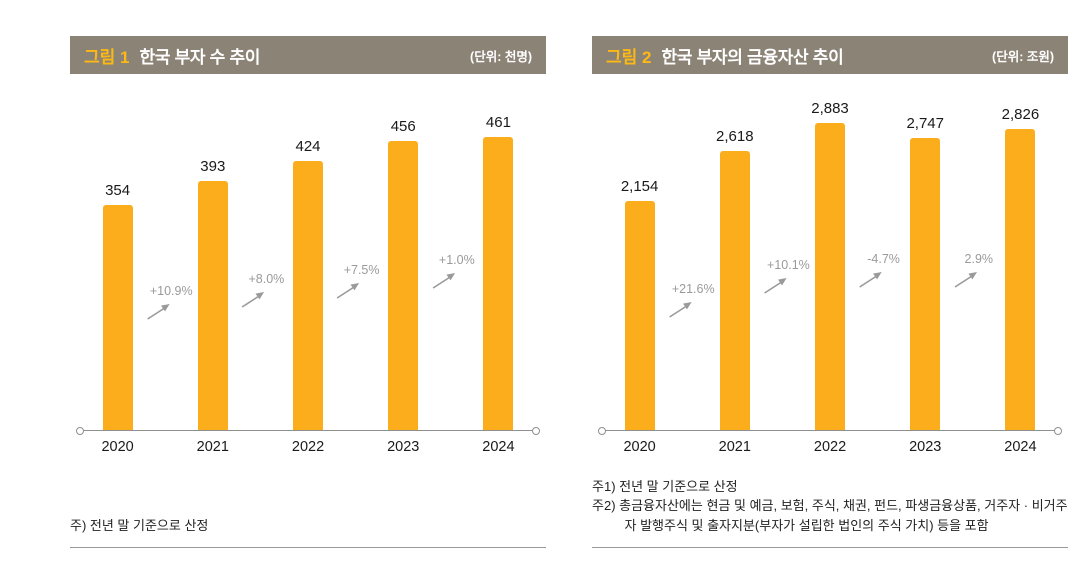  Describe the element at coordinates (308, 526) in the screenshot. I see `chart-notes: 주) 전년 말 기준으로 산정` at that location.